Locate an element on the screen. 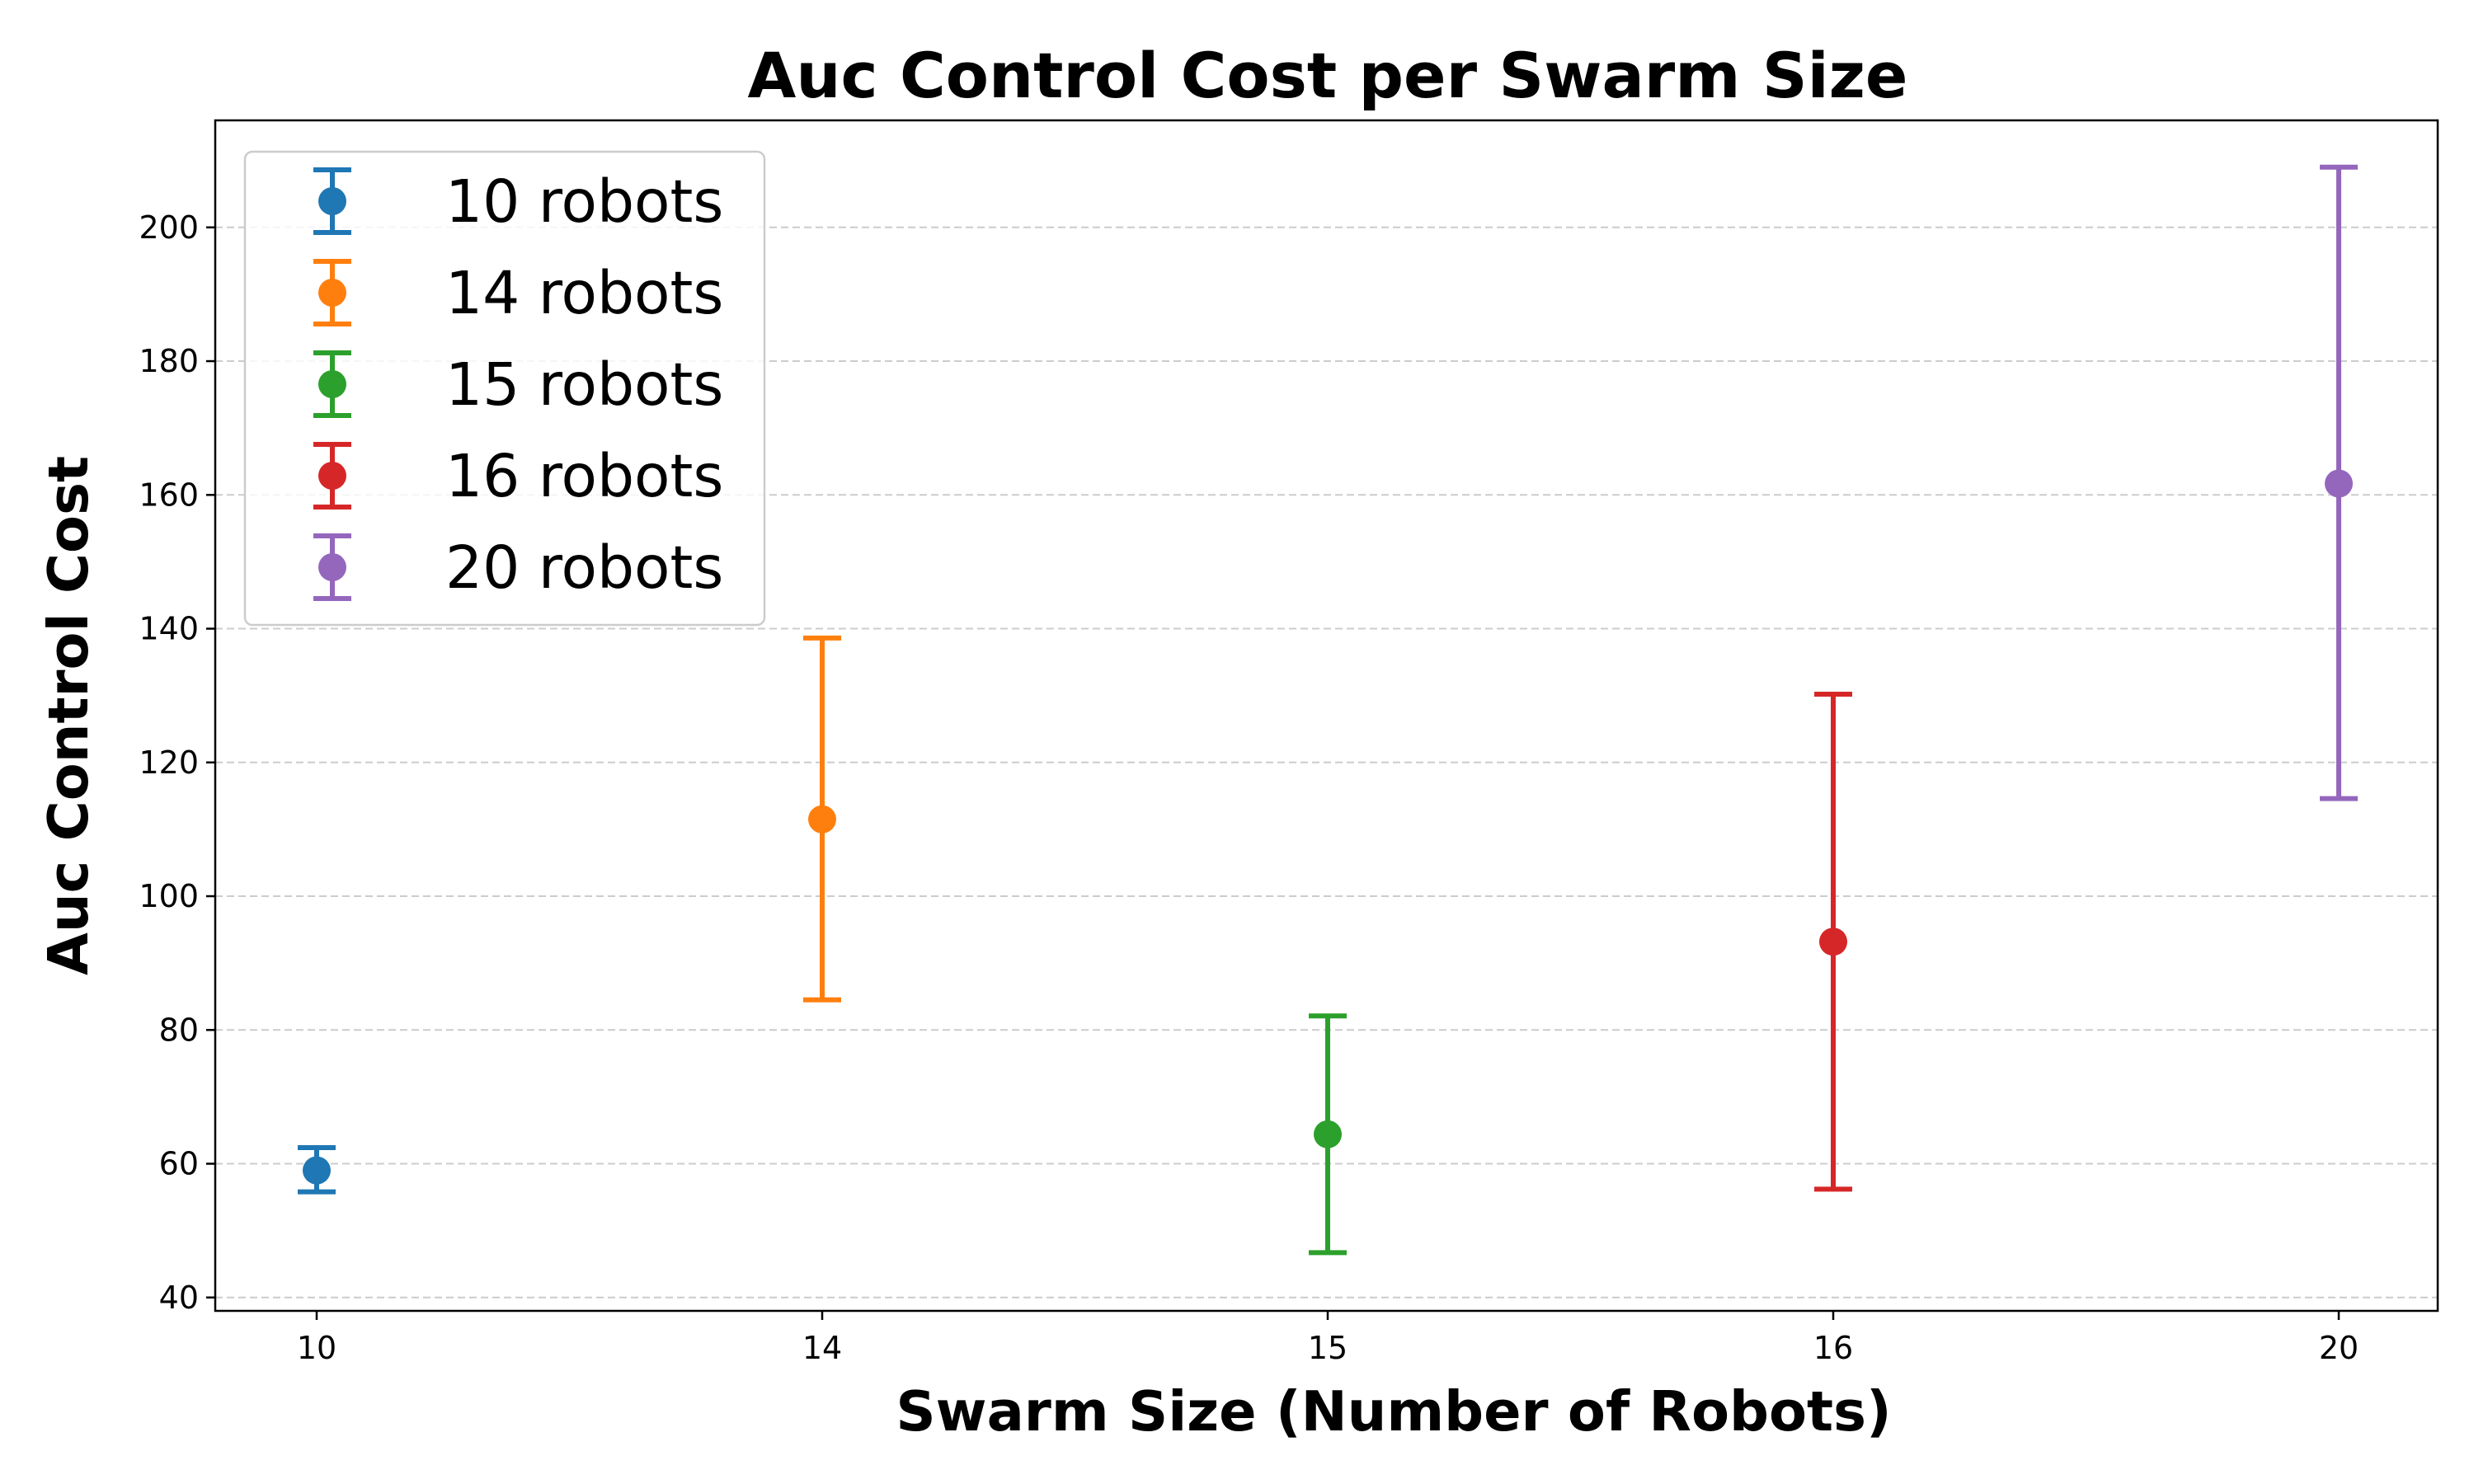 The height and width of the screenshot is (1484, 2474). legend-item: 16 robots is located at coordinates (518, 476).